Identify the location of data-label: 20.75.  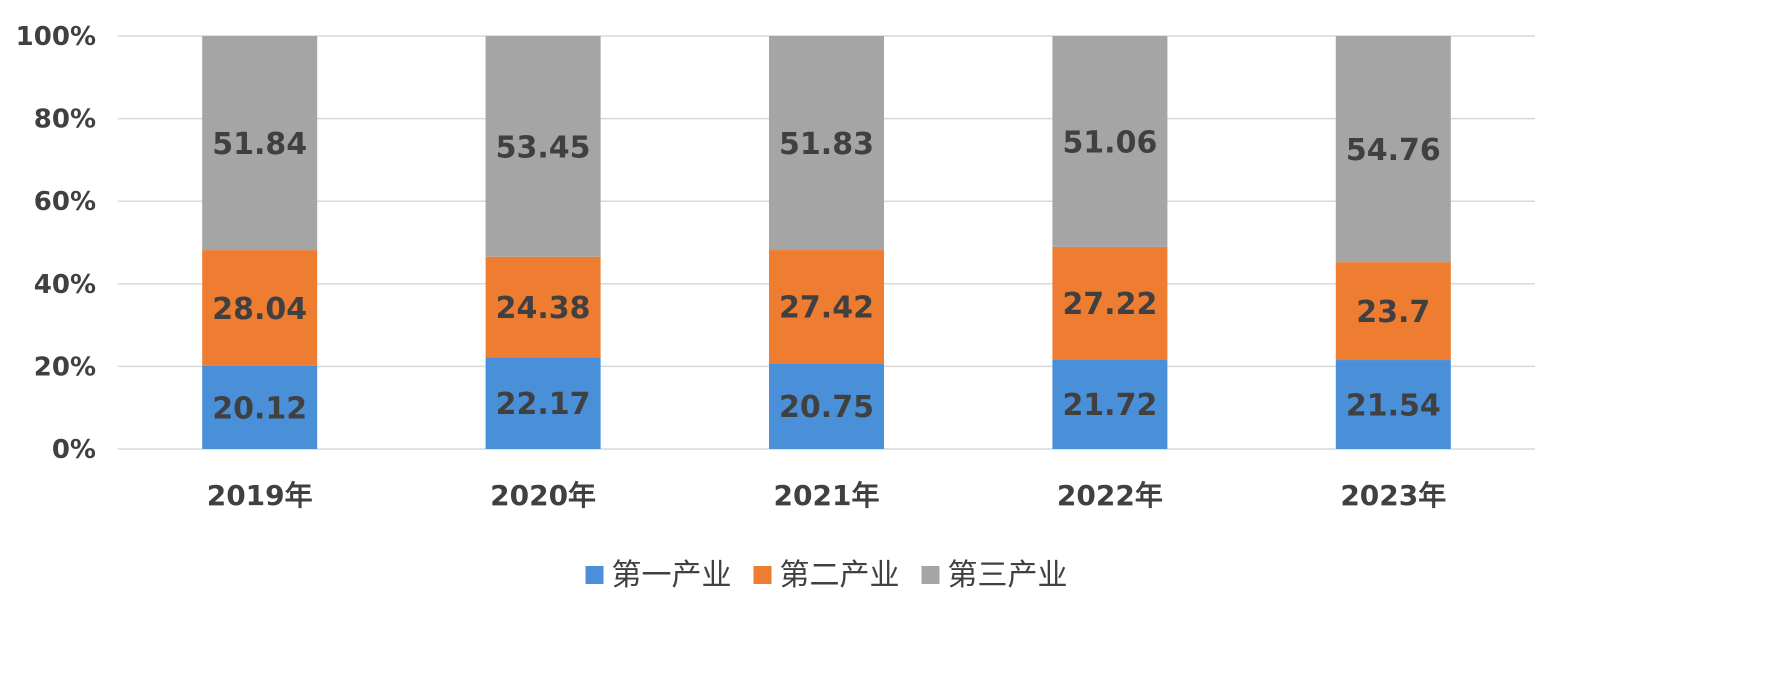
(826, 407).